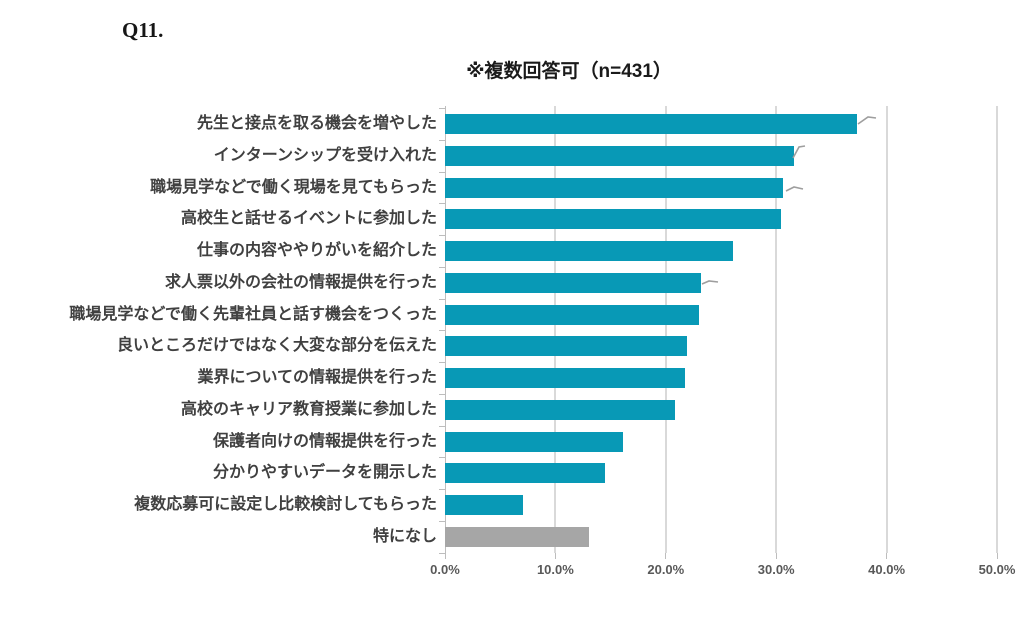  Describe the element at coordinates (317, 377) in the screenshot. I see `category-label: 業界についての情報提供を行った` at that location.